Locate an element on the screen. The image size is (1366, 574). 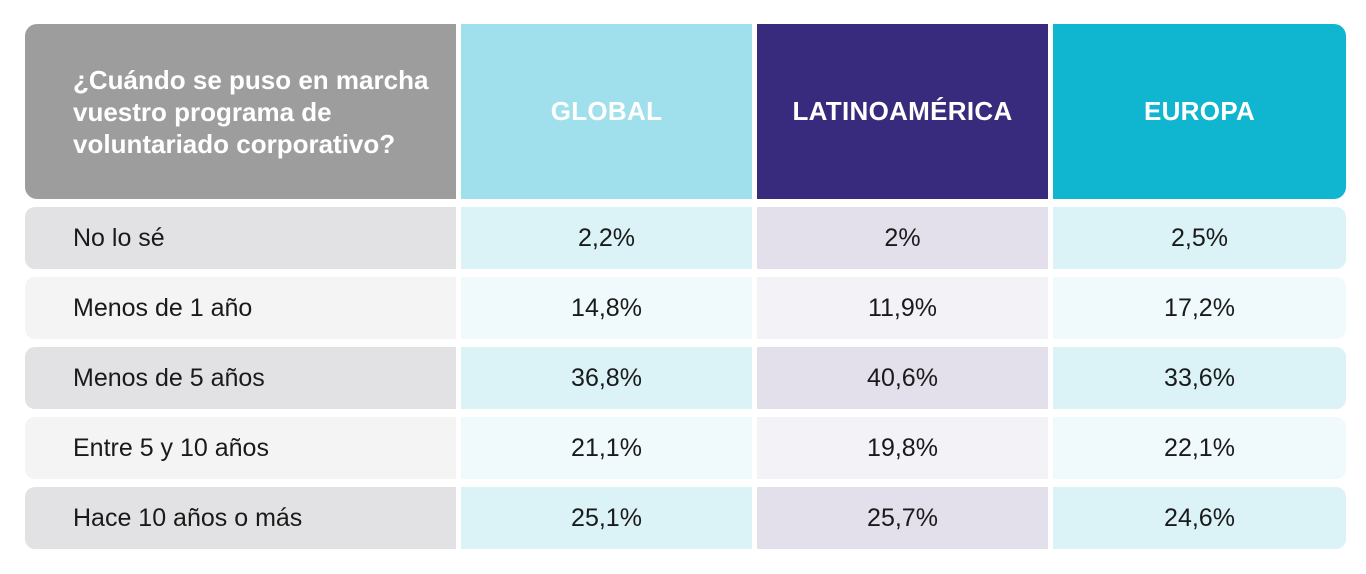
value-label: 36,8% is located at coordinates (606, 377).